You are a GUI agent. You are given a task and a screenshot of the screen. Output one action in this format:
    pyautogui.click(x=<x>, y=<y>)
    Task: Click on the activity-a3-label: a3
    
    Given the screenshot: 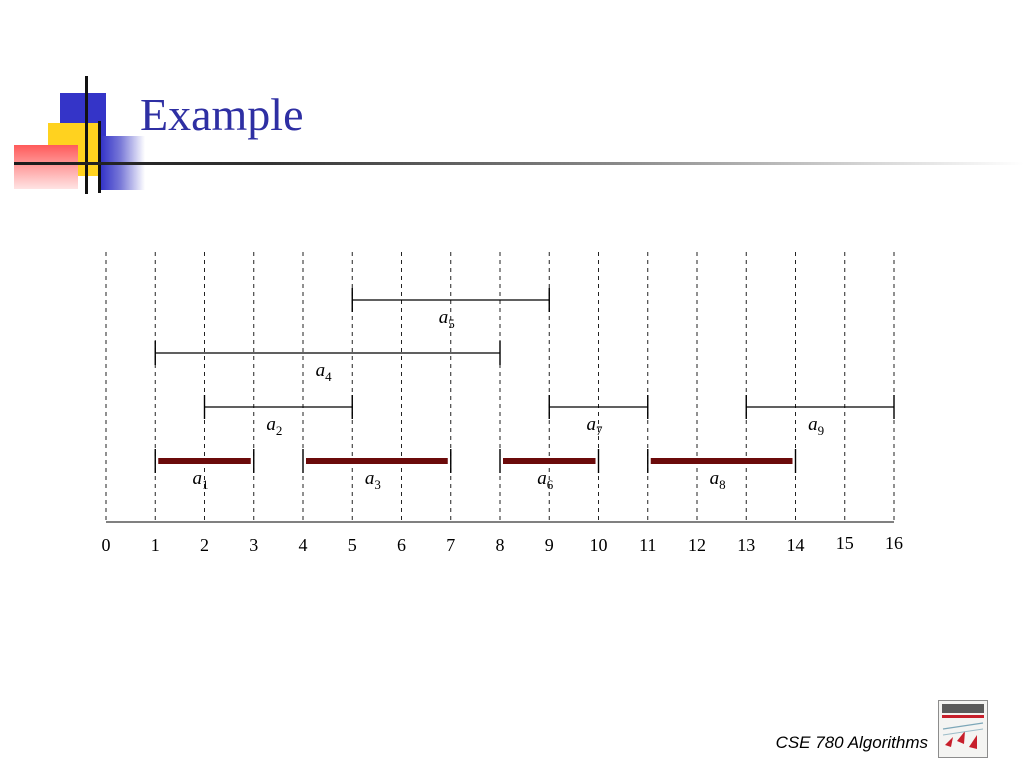 What is the action you would take?
    pyautogui.click(x=373, y=480)
    